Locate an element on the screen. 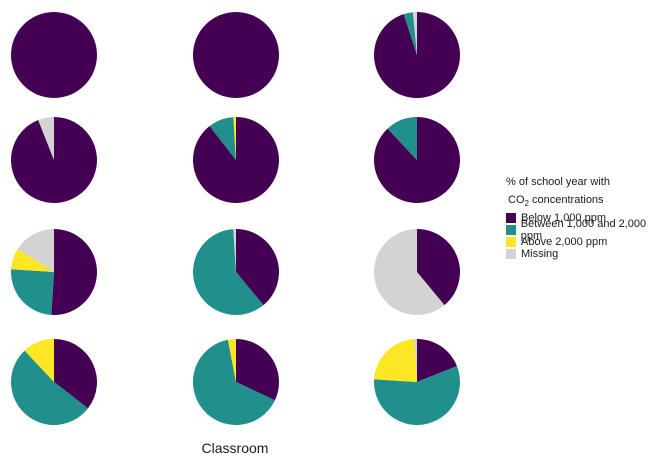 The image size is (667, 458). legend-label-between: Between 1,000 and 2,000 ppm is located at coordinates (583, 230).